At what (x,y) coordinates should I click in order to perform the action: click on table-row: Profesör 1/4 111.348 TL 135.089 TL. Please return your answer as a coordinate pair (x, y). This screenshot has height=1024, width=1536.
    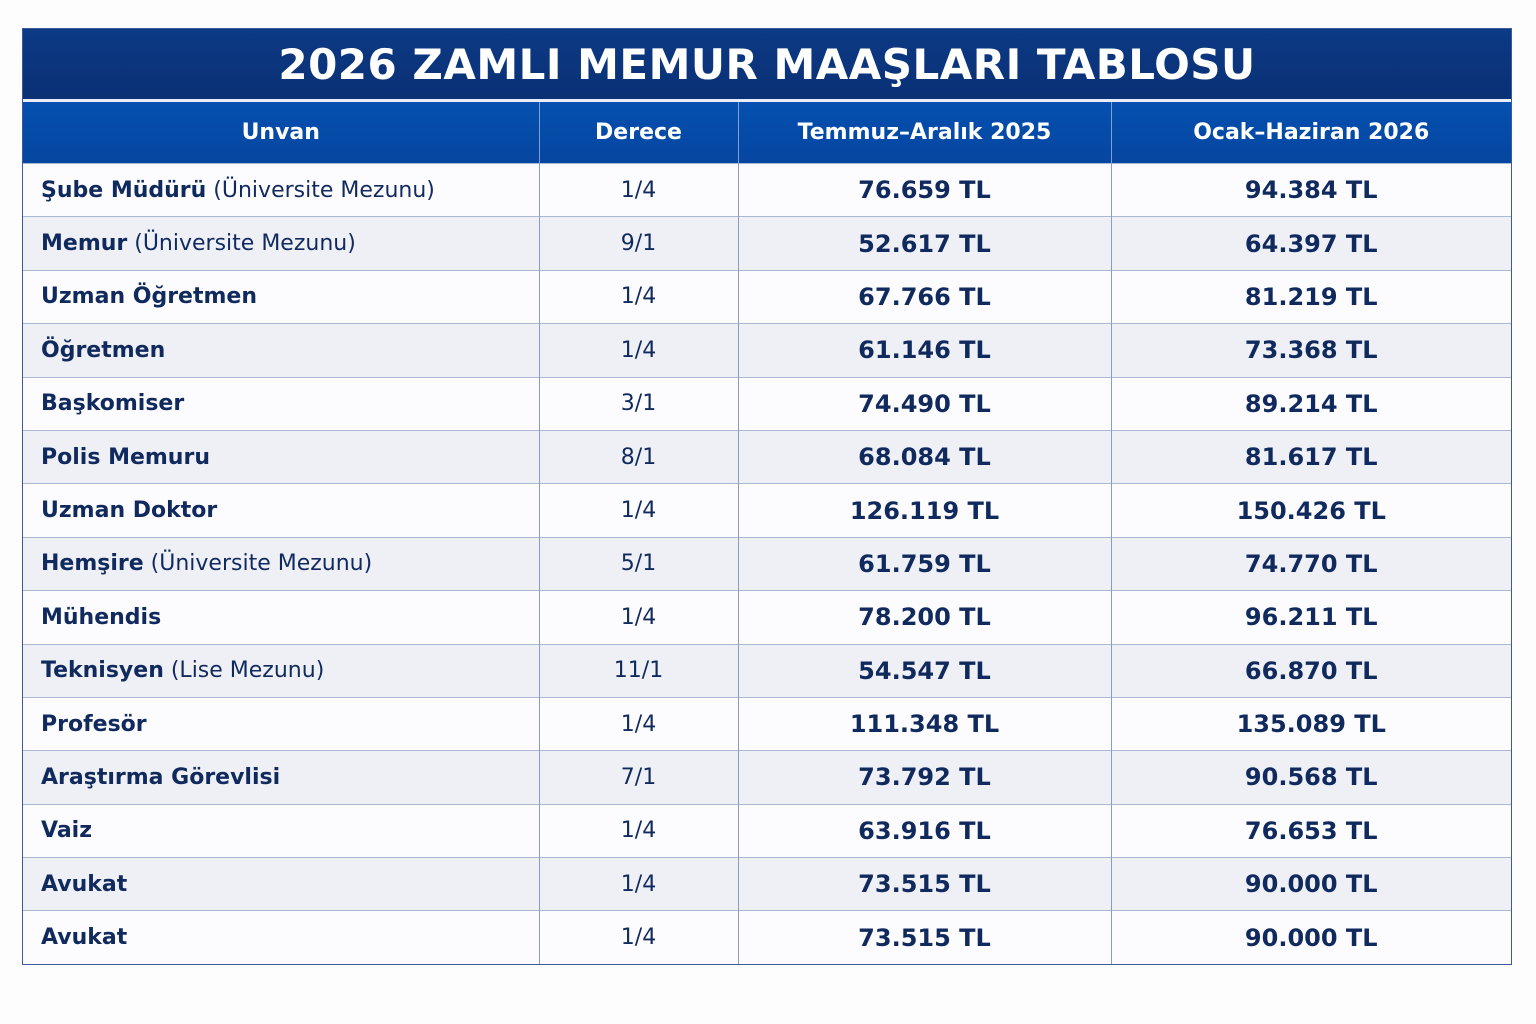
    Looking at the image, I should click on (767, 723).